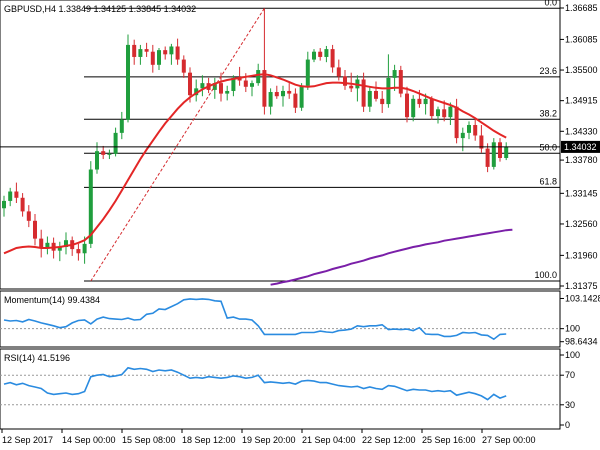 Image resolution: width=600 pixels, height=450 pixels. What do you see at coordinates (209, 440) in the screenshot?
I see `time-tick-label: 18 Sep 12:00` at bounding box center [209, 440].